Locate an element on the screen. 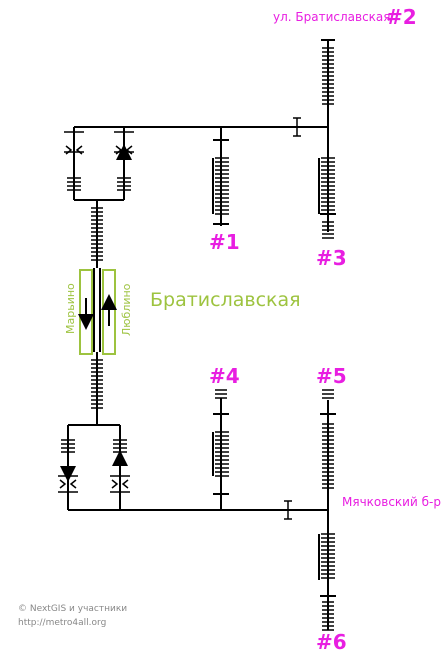  exit-number-5: #5 is located at coordinates (331, 376).